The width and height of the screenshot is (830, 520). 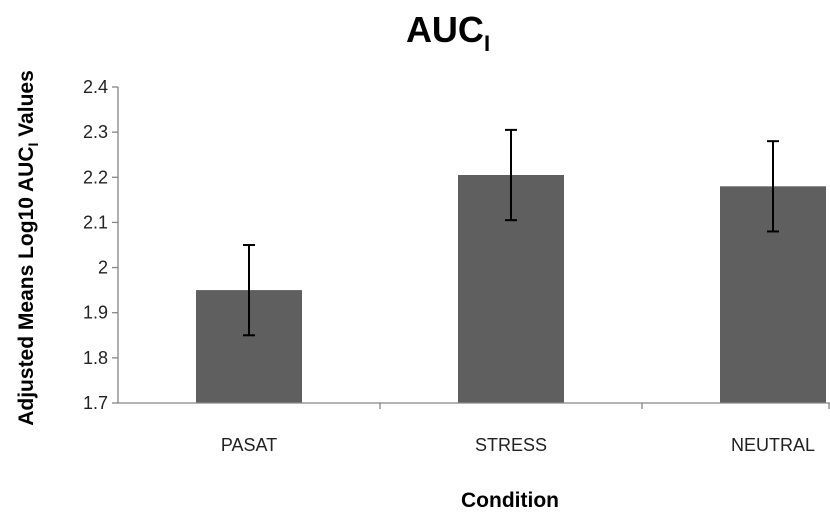 I want to click on y-axis-title: Adjusted Means Log10 AUCI Values, so click(x=28, y=248).